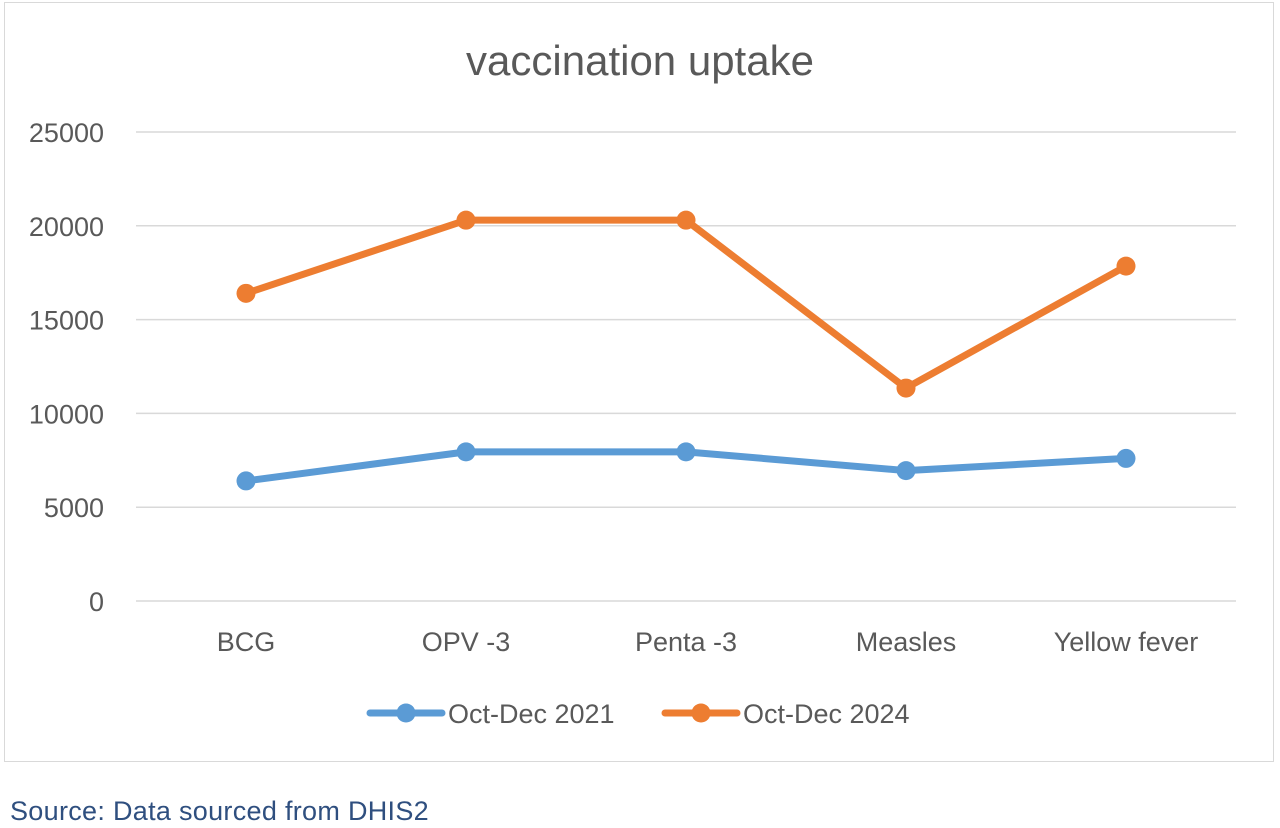  What do you see at coordinates (686, 642) in the screenshot?
I see `x-tick-label: Penta -3` at bounding box center [686, 642].